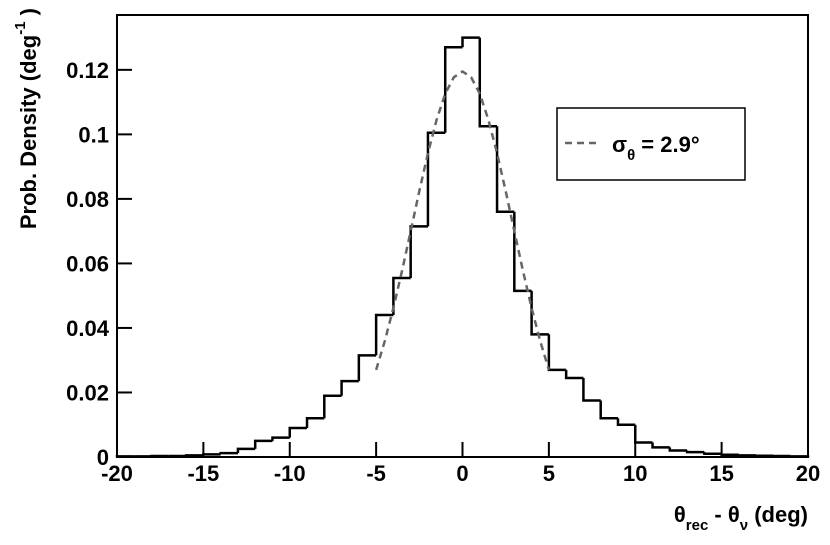  I want to click on x-tick-label: 5, so click(549, 473).